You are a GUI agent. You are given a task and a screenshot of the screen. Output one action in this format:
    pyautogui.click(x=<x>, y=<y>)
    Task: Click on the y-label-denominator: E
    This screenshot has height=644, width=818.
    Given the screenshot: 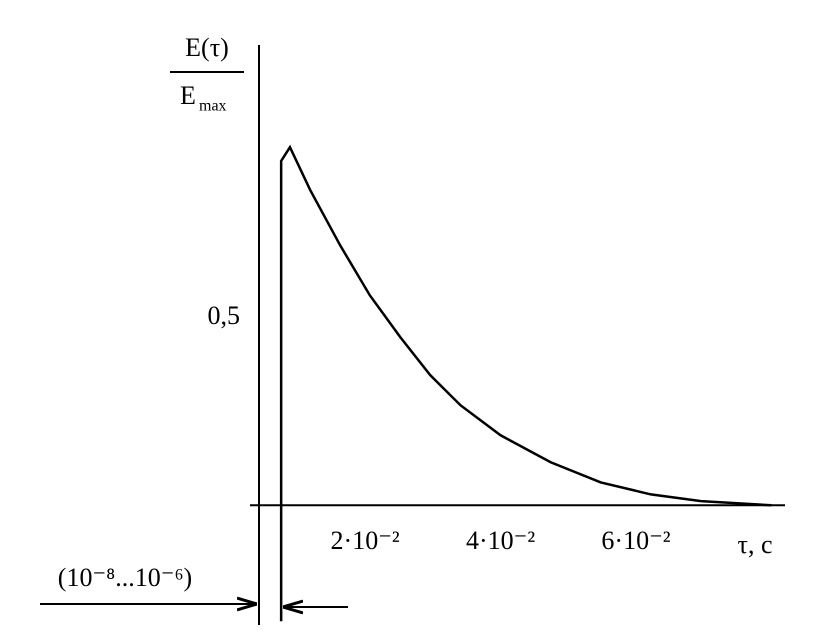 What is the action you would take?
    pyautogui.click(x=188, y=95)
    